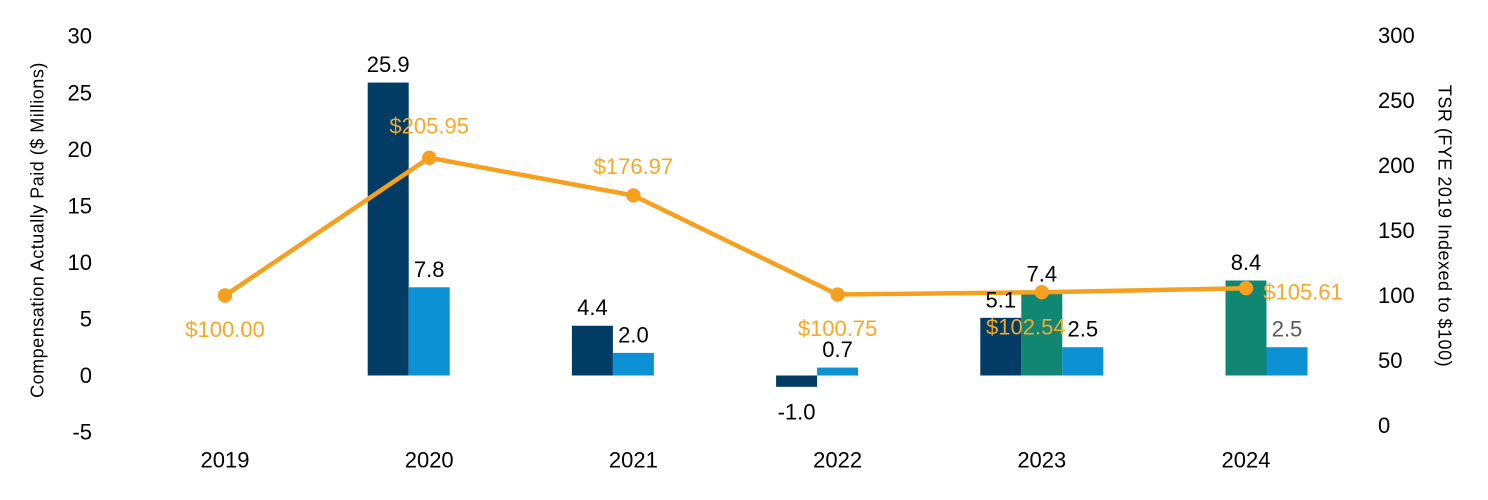 This screenshot has height=500, width=1488. What do you see at coordinates (592, 350) in the screenshot?
I see `bar-2021-navy` at bounding box center [592, 350].